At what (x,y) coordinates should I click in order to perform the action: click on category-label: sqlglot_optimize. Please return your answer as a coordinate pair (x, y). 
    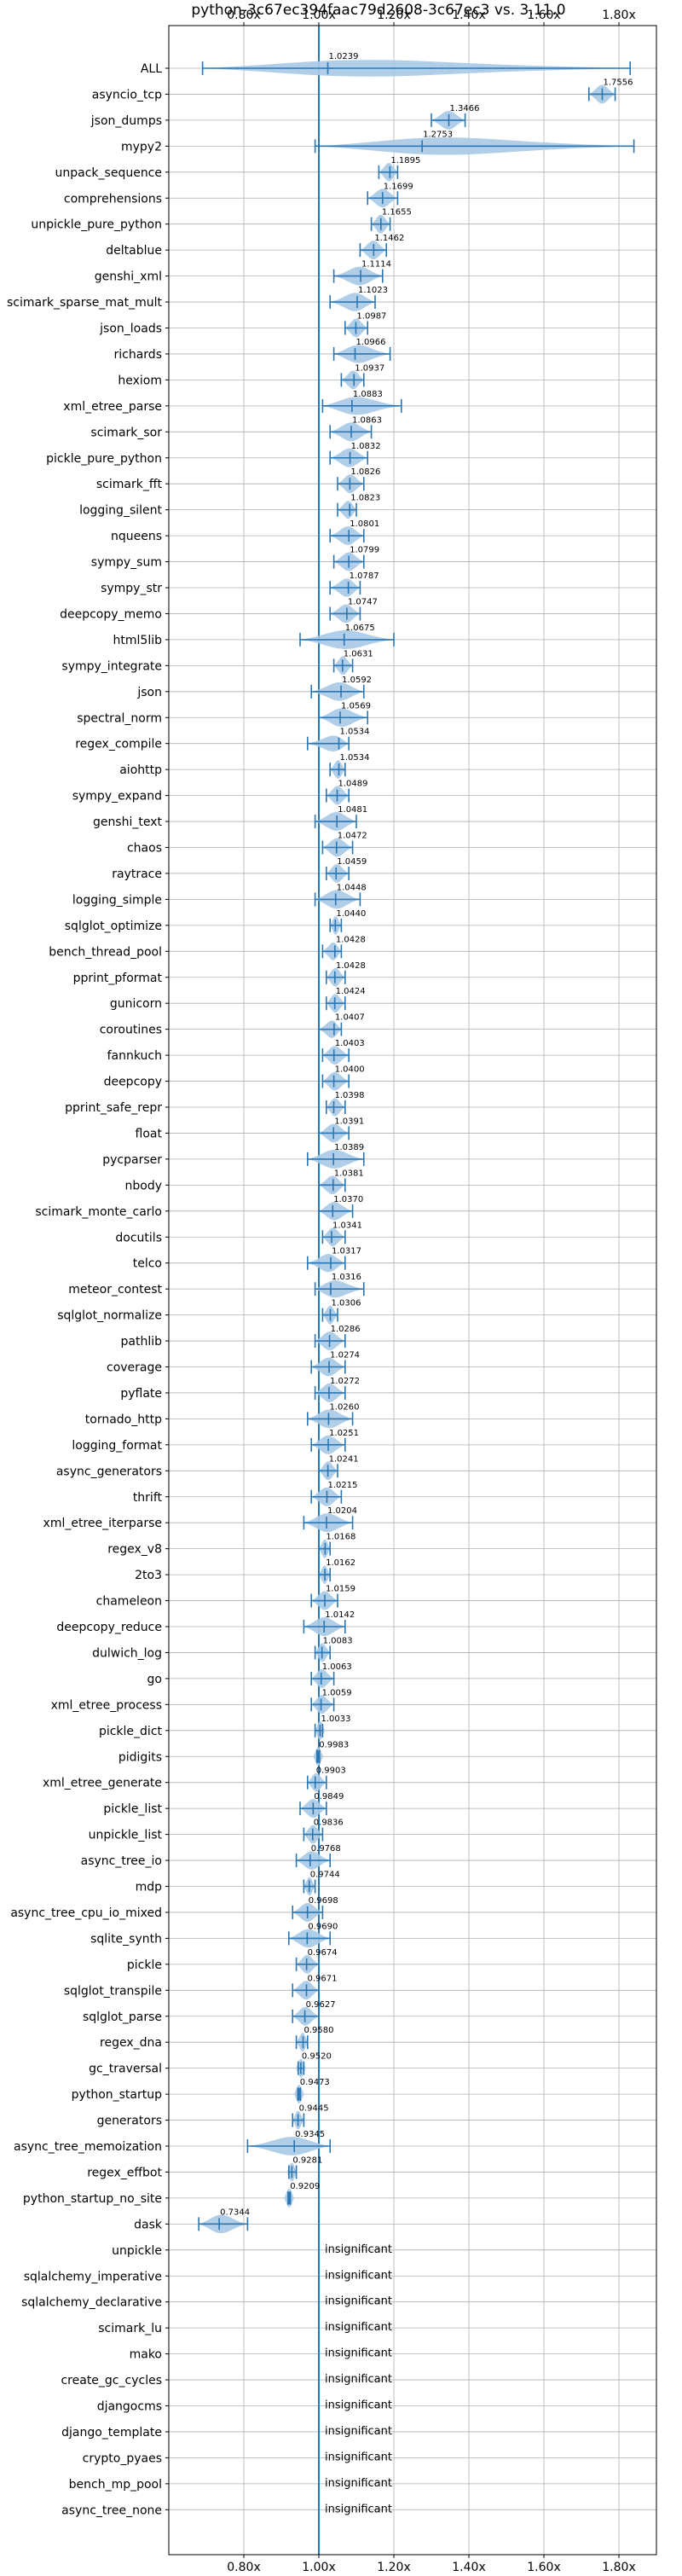
    Looking at the image, I should click on (114, 926).